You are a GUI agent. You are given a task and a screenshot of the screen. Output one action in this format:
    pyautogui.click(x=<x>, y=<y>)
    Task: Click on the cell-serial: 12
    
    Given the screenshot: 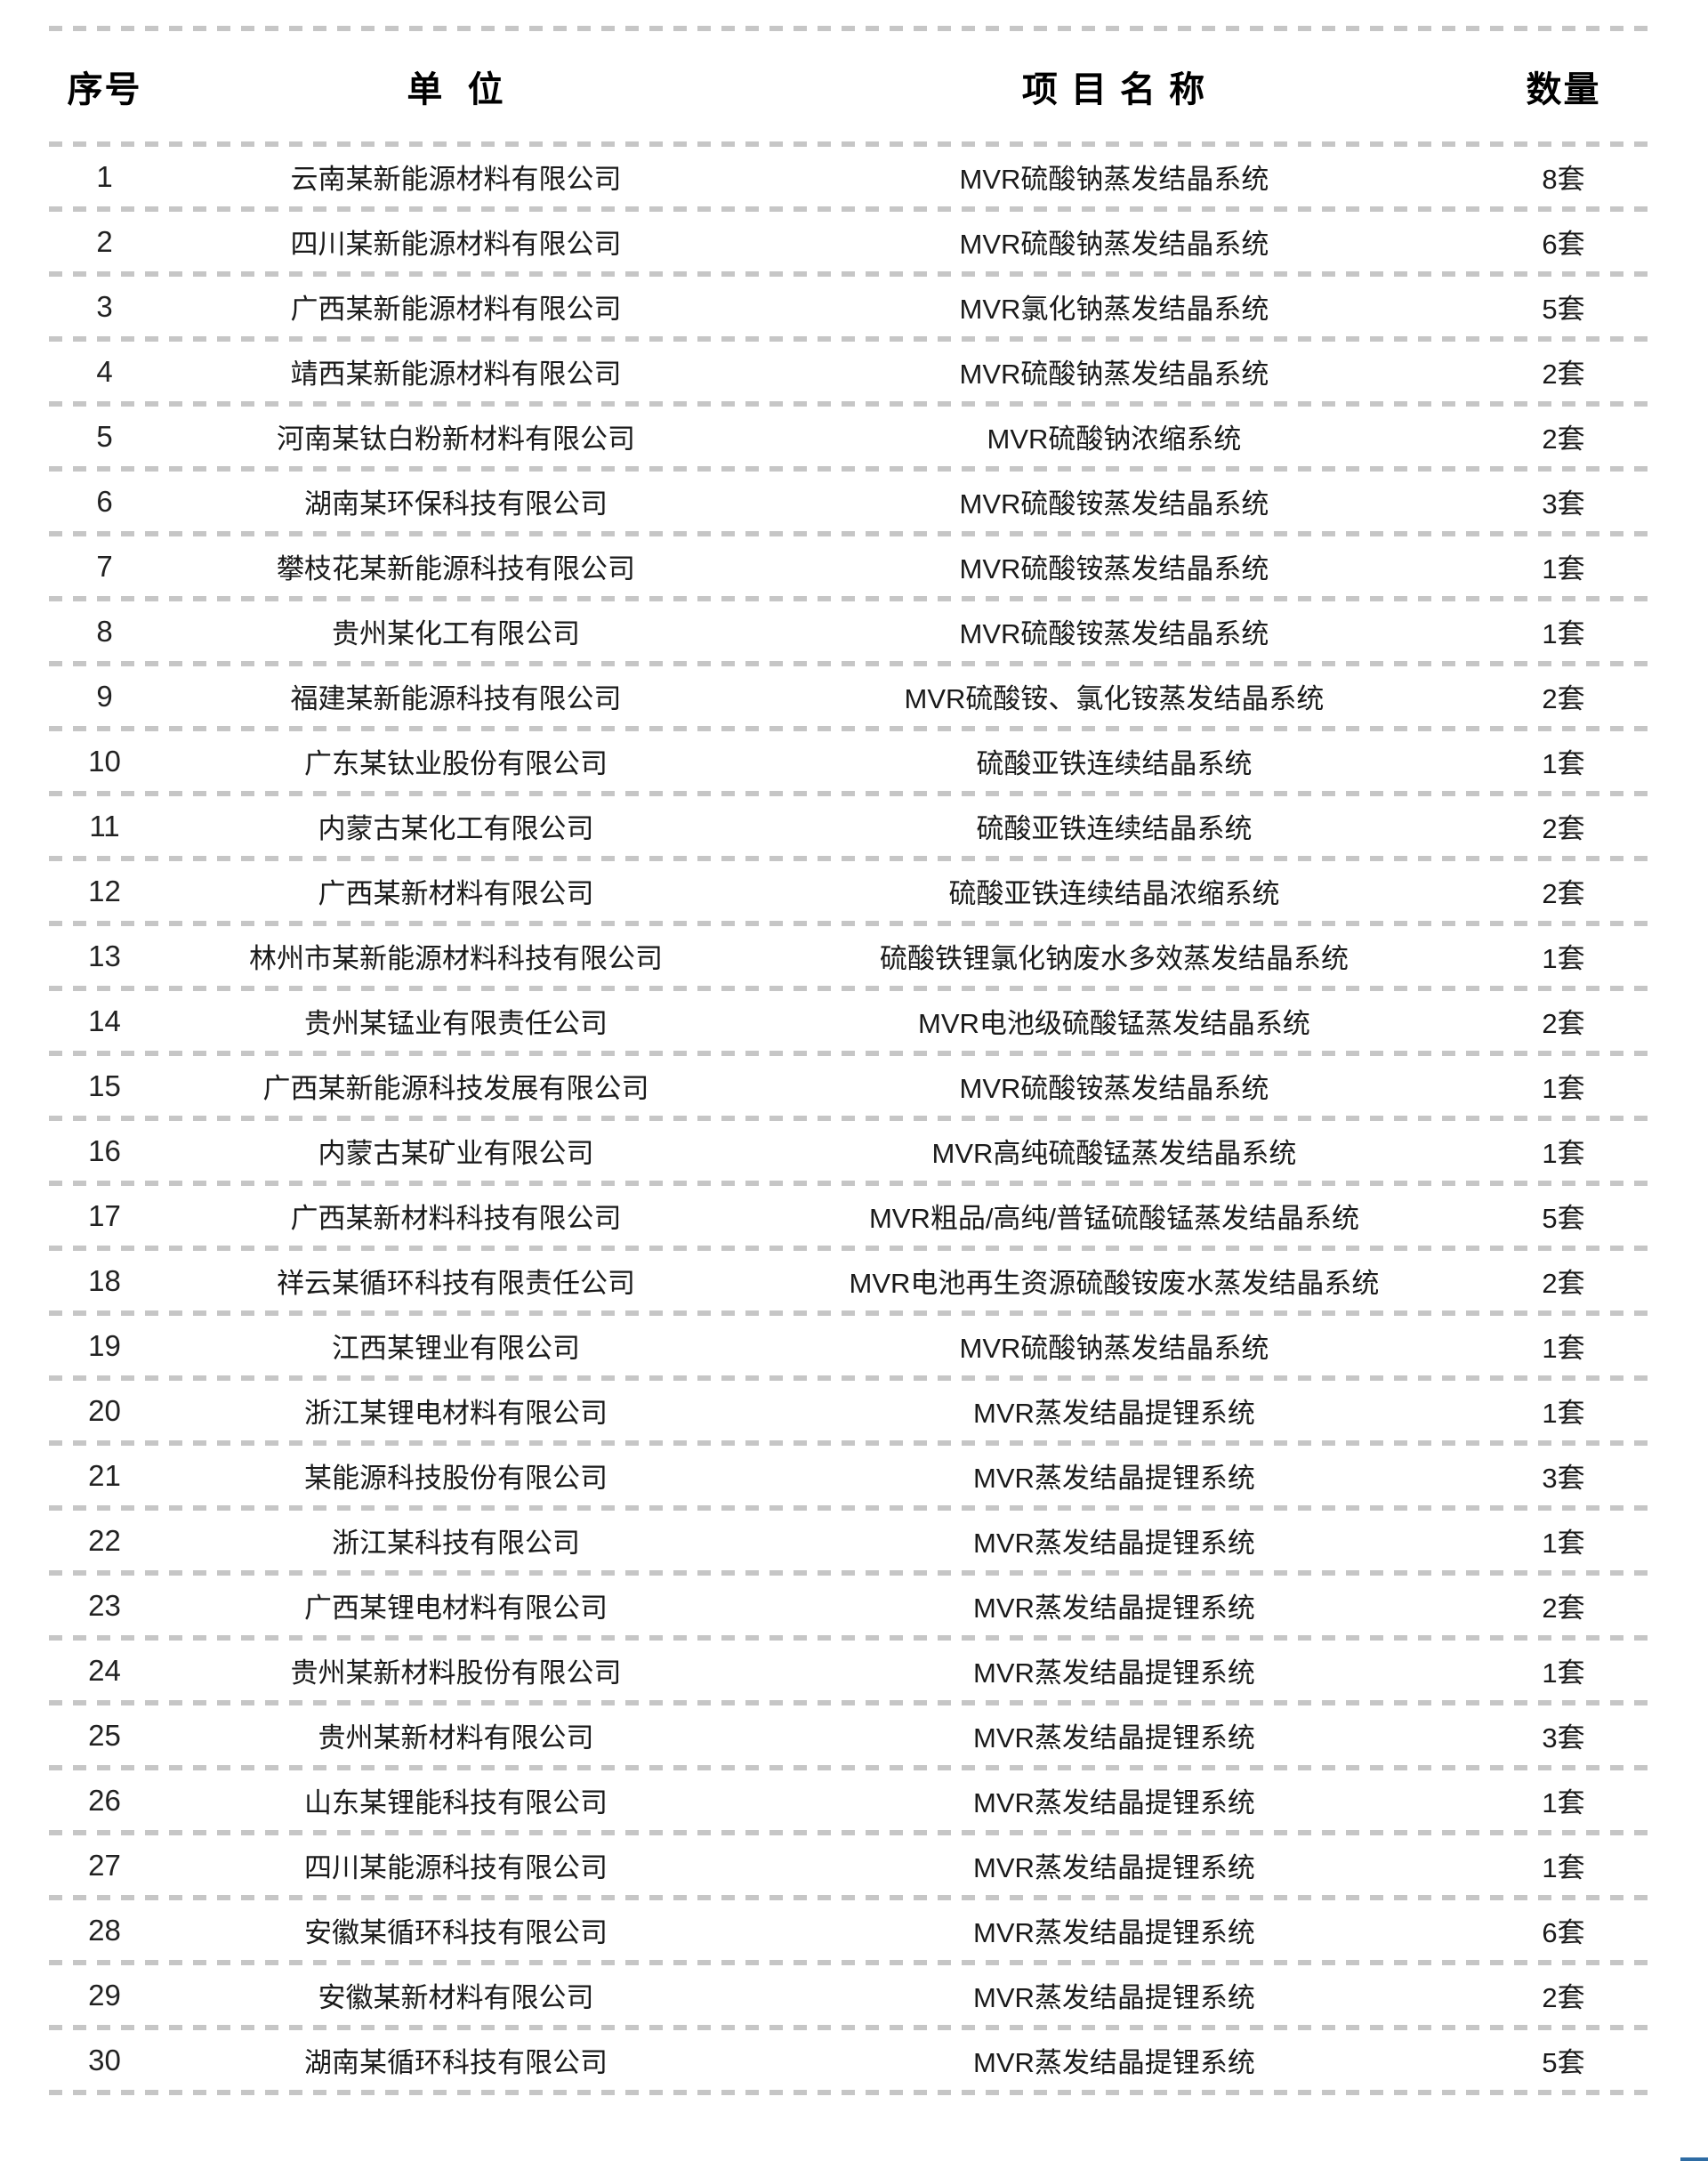 What is the action you would take?
    pyautogui.click(x=104, y=890)
    